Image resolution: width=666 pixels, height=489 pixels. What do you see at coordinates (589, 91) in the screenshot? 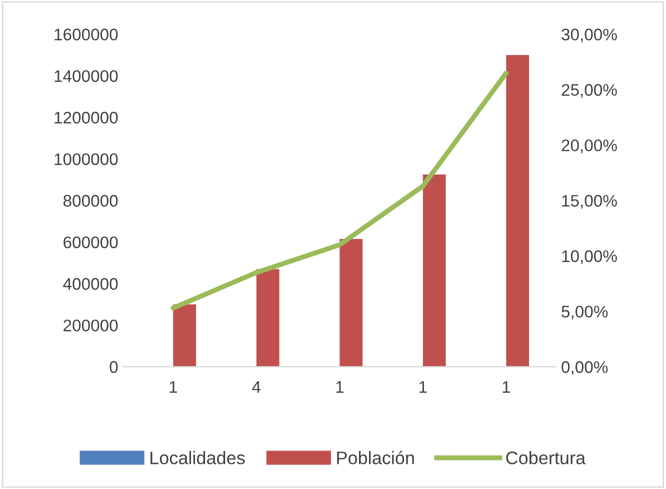
I see `y2-tick-label: 25,00%` at bounding box center [589, 91].